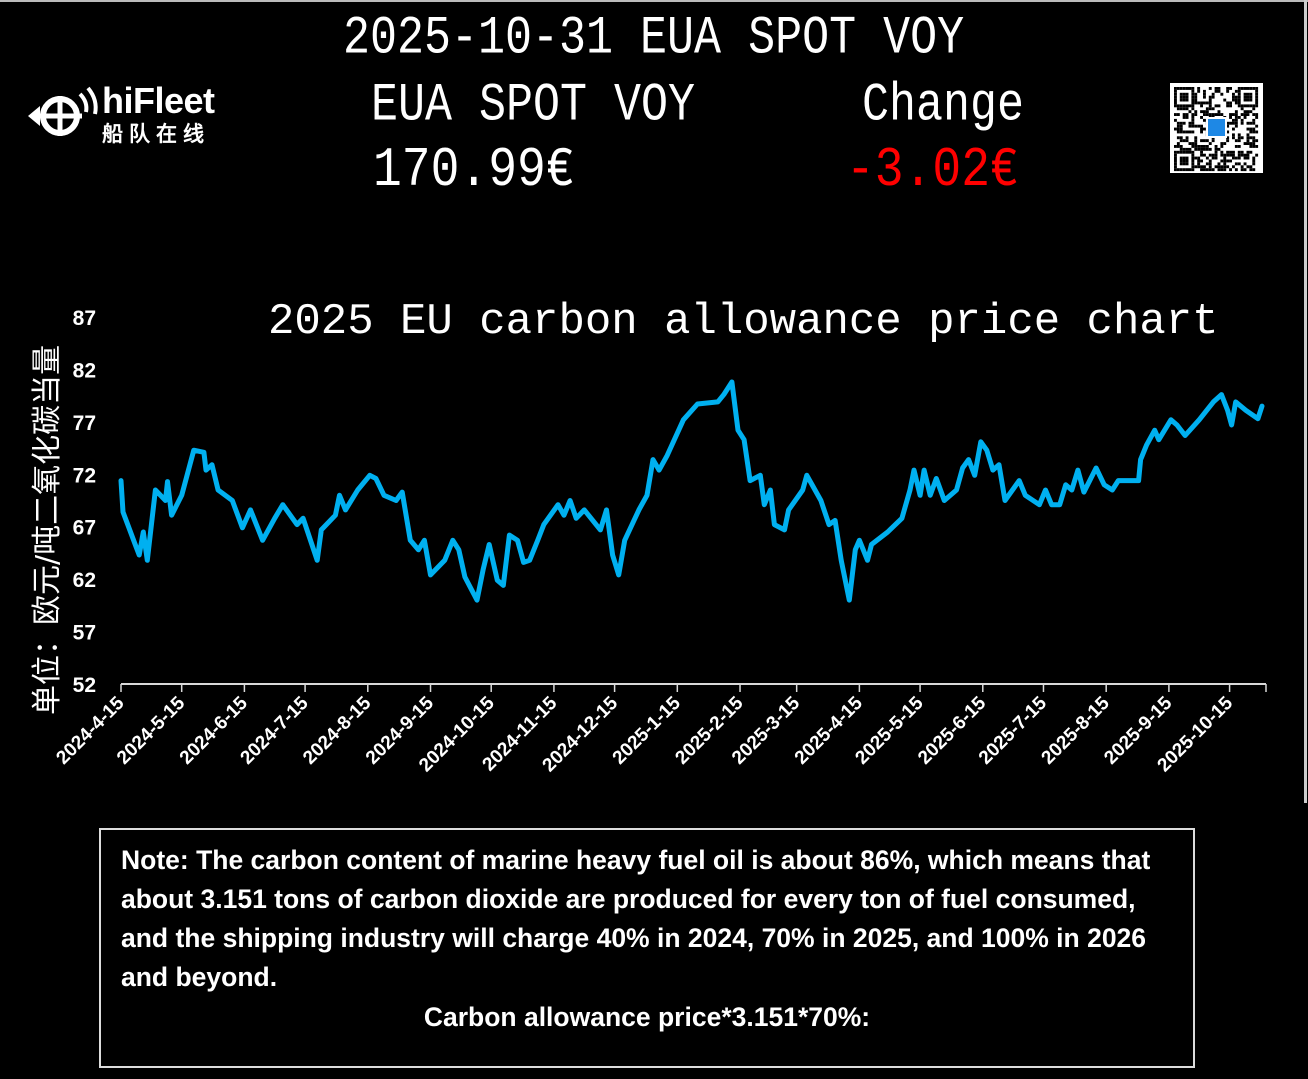  I want to click on change-value: -3.02€, so click(932, 171).